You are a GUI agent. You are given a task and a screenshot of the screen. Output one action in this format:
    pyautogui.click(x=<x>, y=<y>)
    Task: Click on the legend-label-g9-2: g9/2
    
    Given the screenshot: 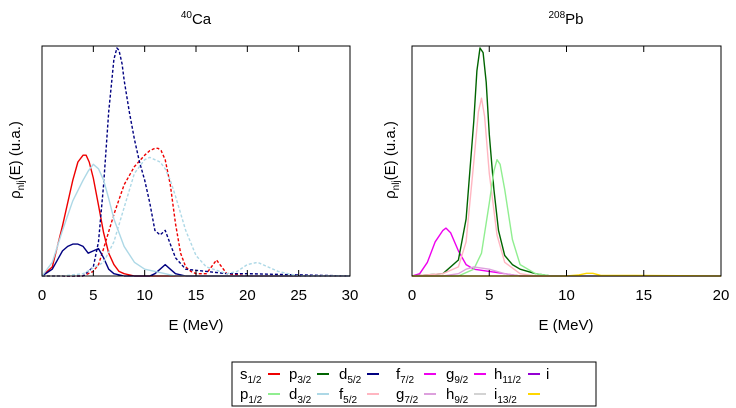 What is the action you would take?
    pyautogui.click(x=457, y=376)
    